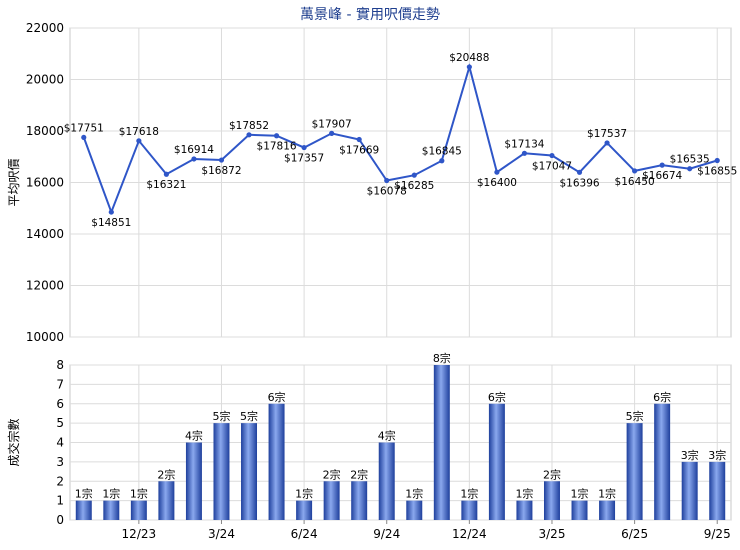 This screenshot has width=740, height=550. I want to click on price-data-label: $16674, so click(662, 176).